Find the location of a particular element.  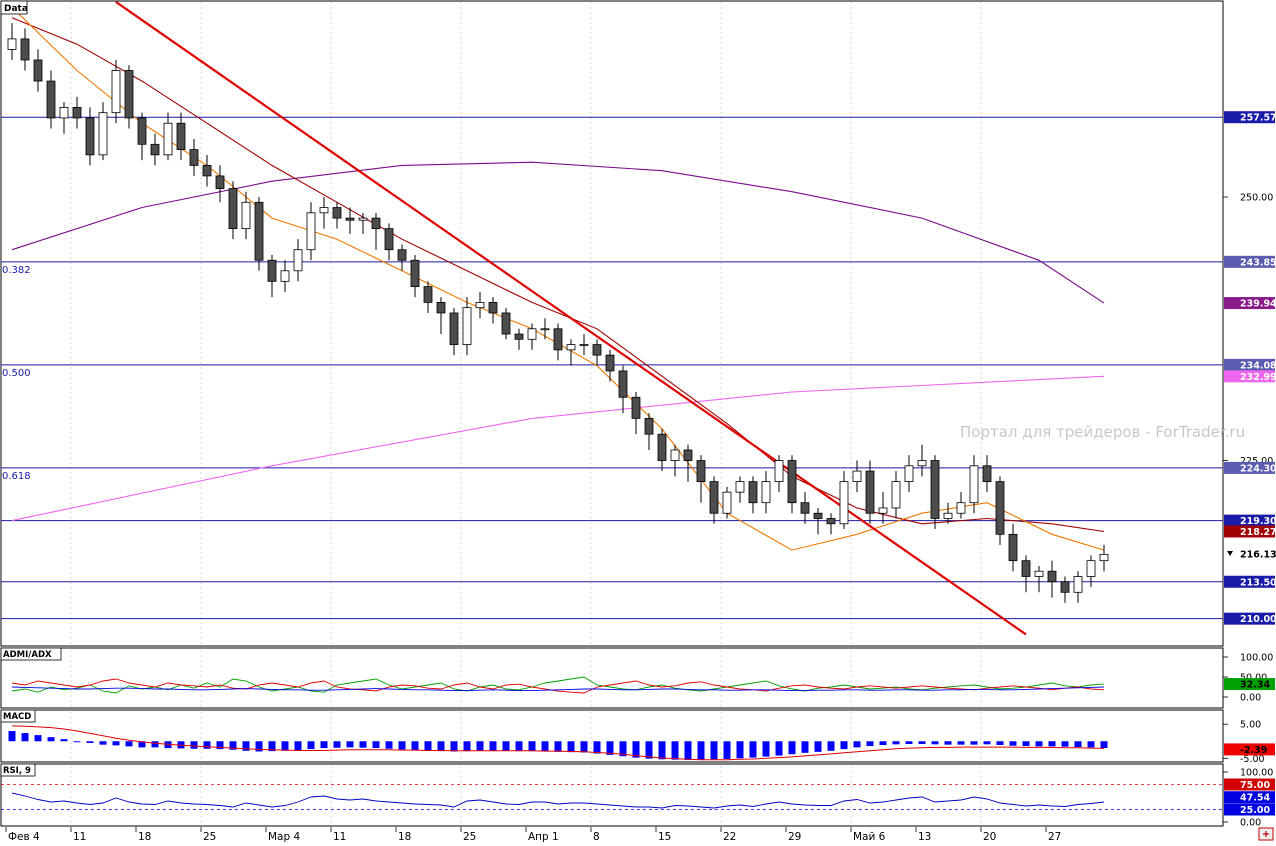

ma-badge-box is located at coordinates (1249, 303).